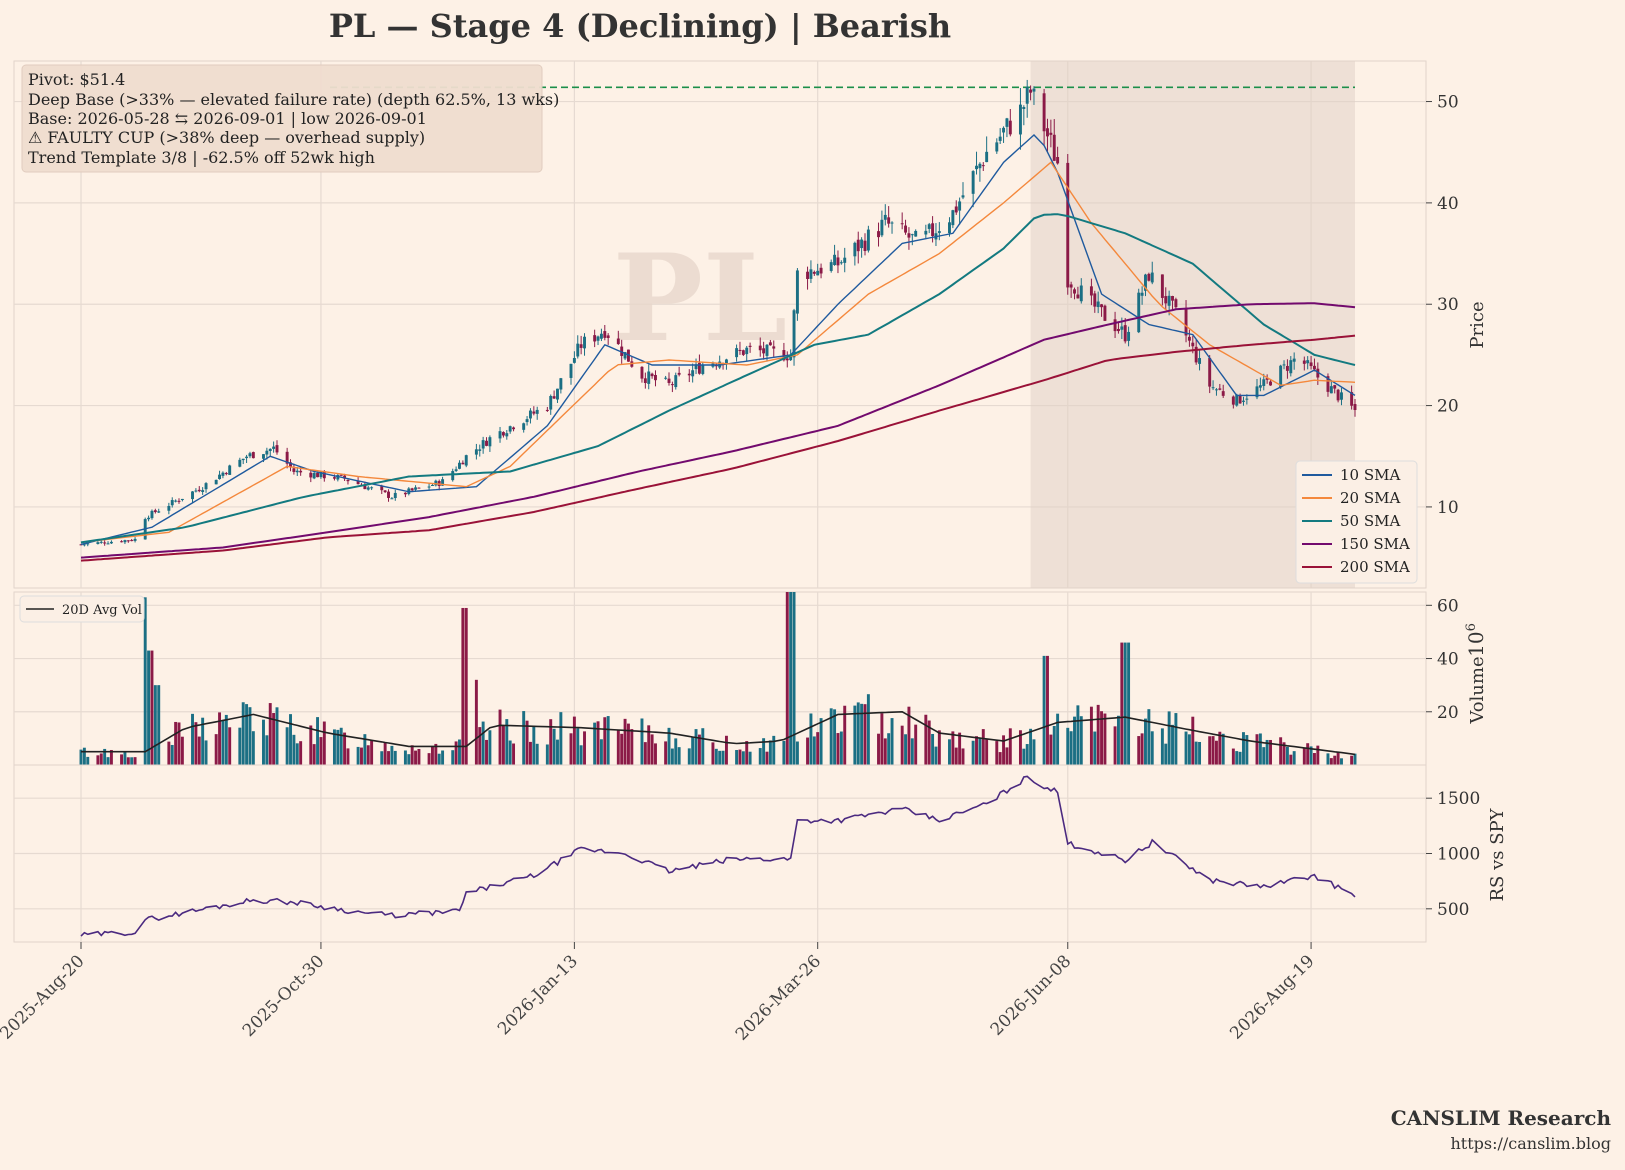 The height and width of the screenshot is (1170, 1625). What do you see at coordinates (1272, 997) in the screenshot?
I see `date-tick-label: 2026-Aug-19` at bounding box center [1272, 997].